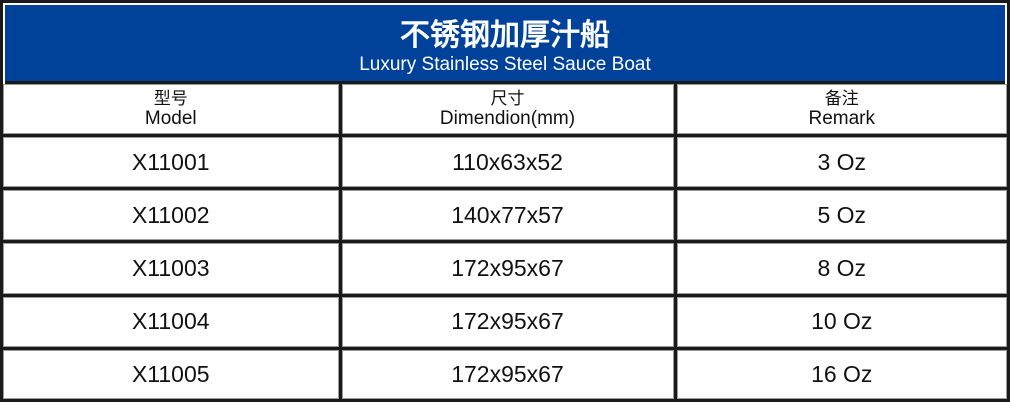  I want to click on remark-cell: 5 Oz, so click(840, 215).